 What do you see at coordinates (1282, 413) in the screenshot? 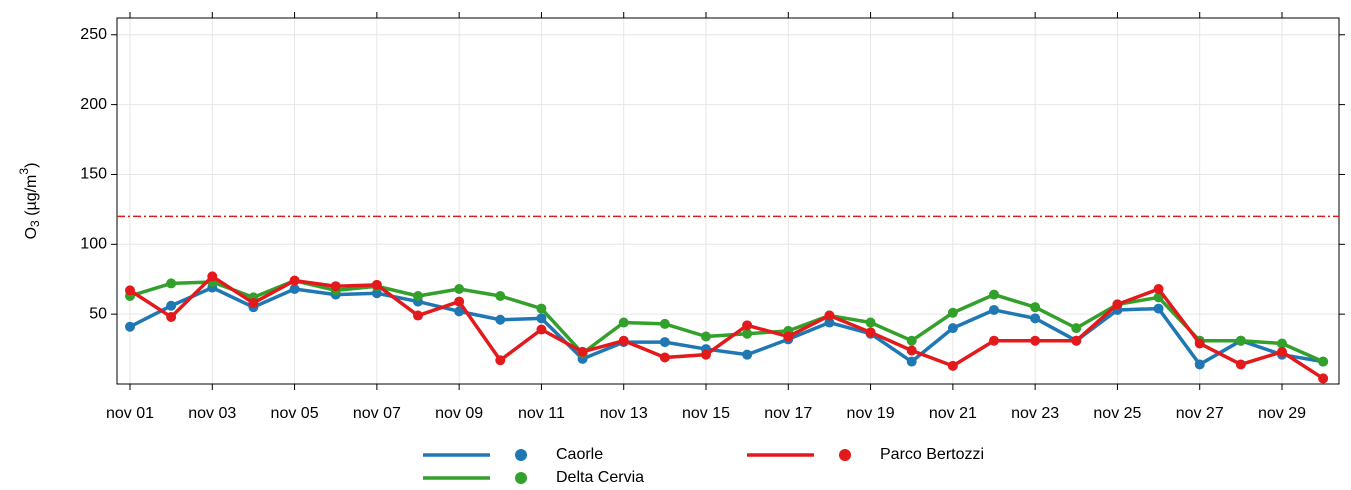
I see `x-tick-label: nov 29` at bounding box center [1282, 413].